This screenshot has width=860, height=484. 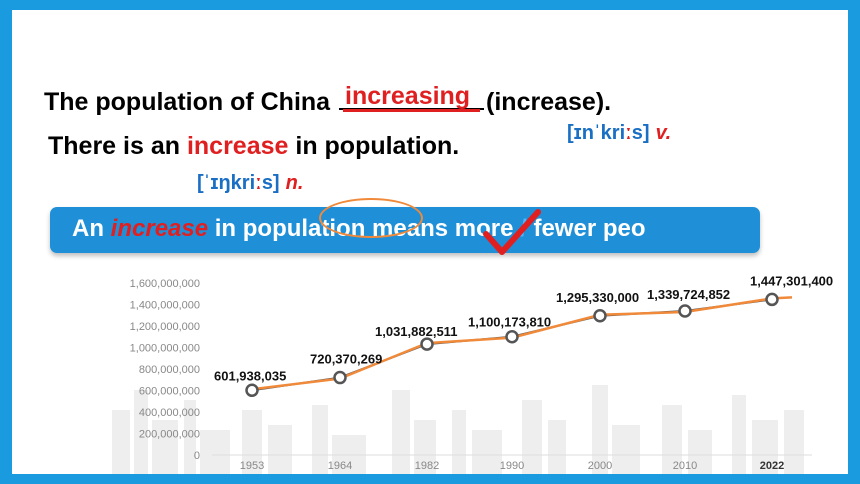 I want to click on phonetic-noun-long: ː, so click(x=258, y=183).